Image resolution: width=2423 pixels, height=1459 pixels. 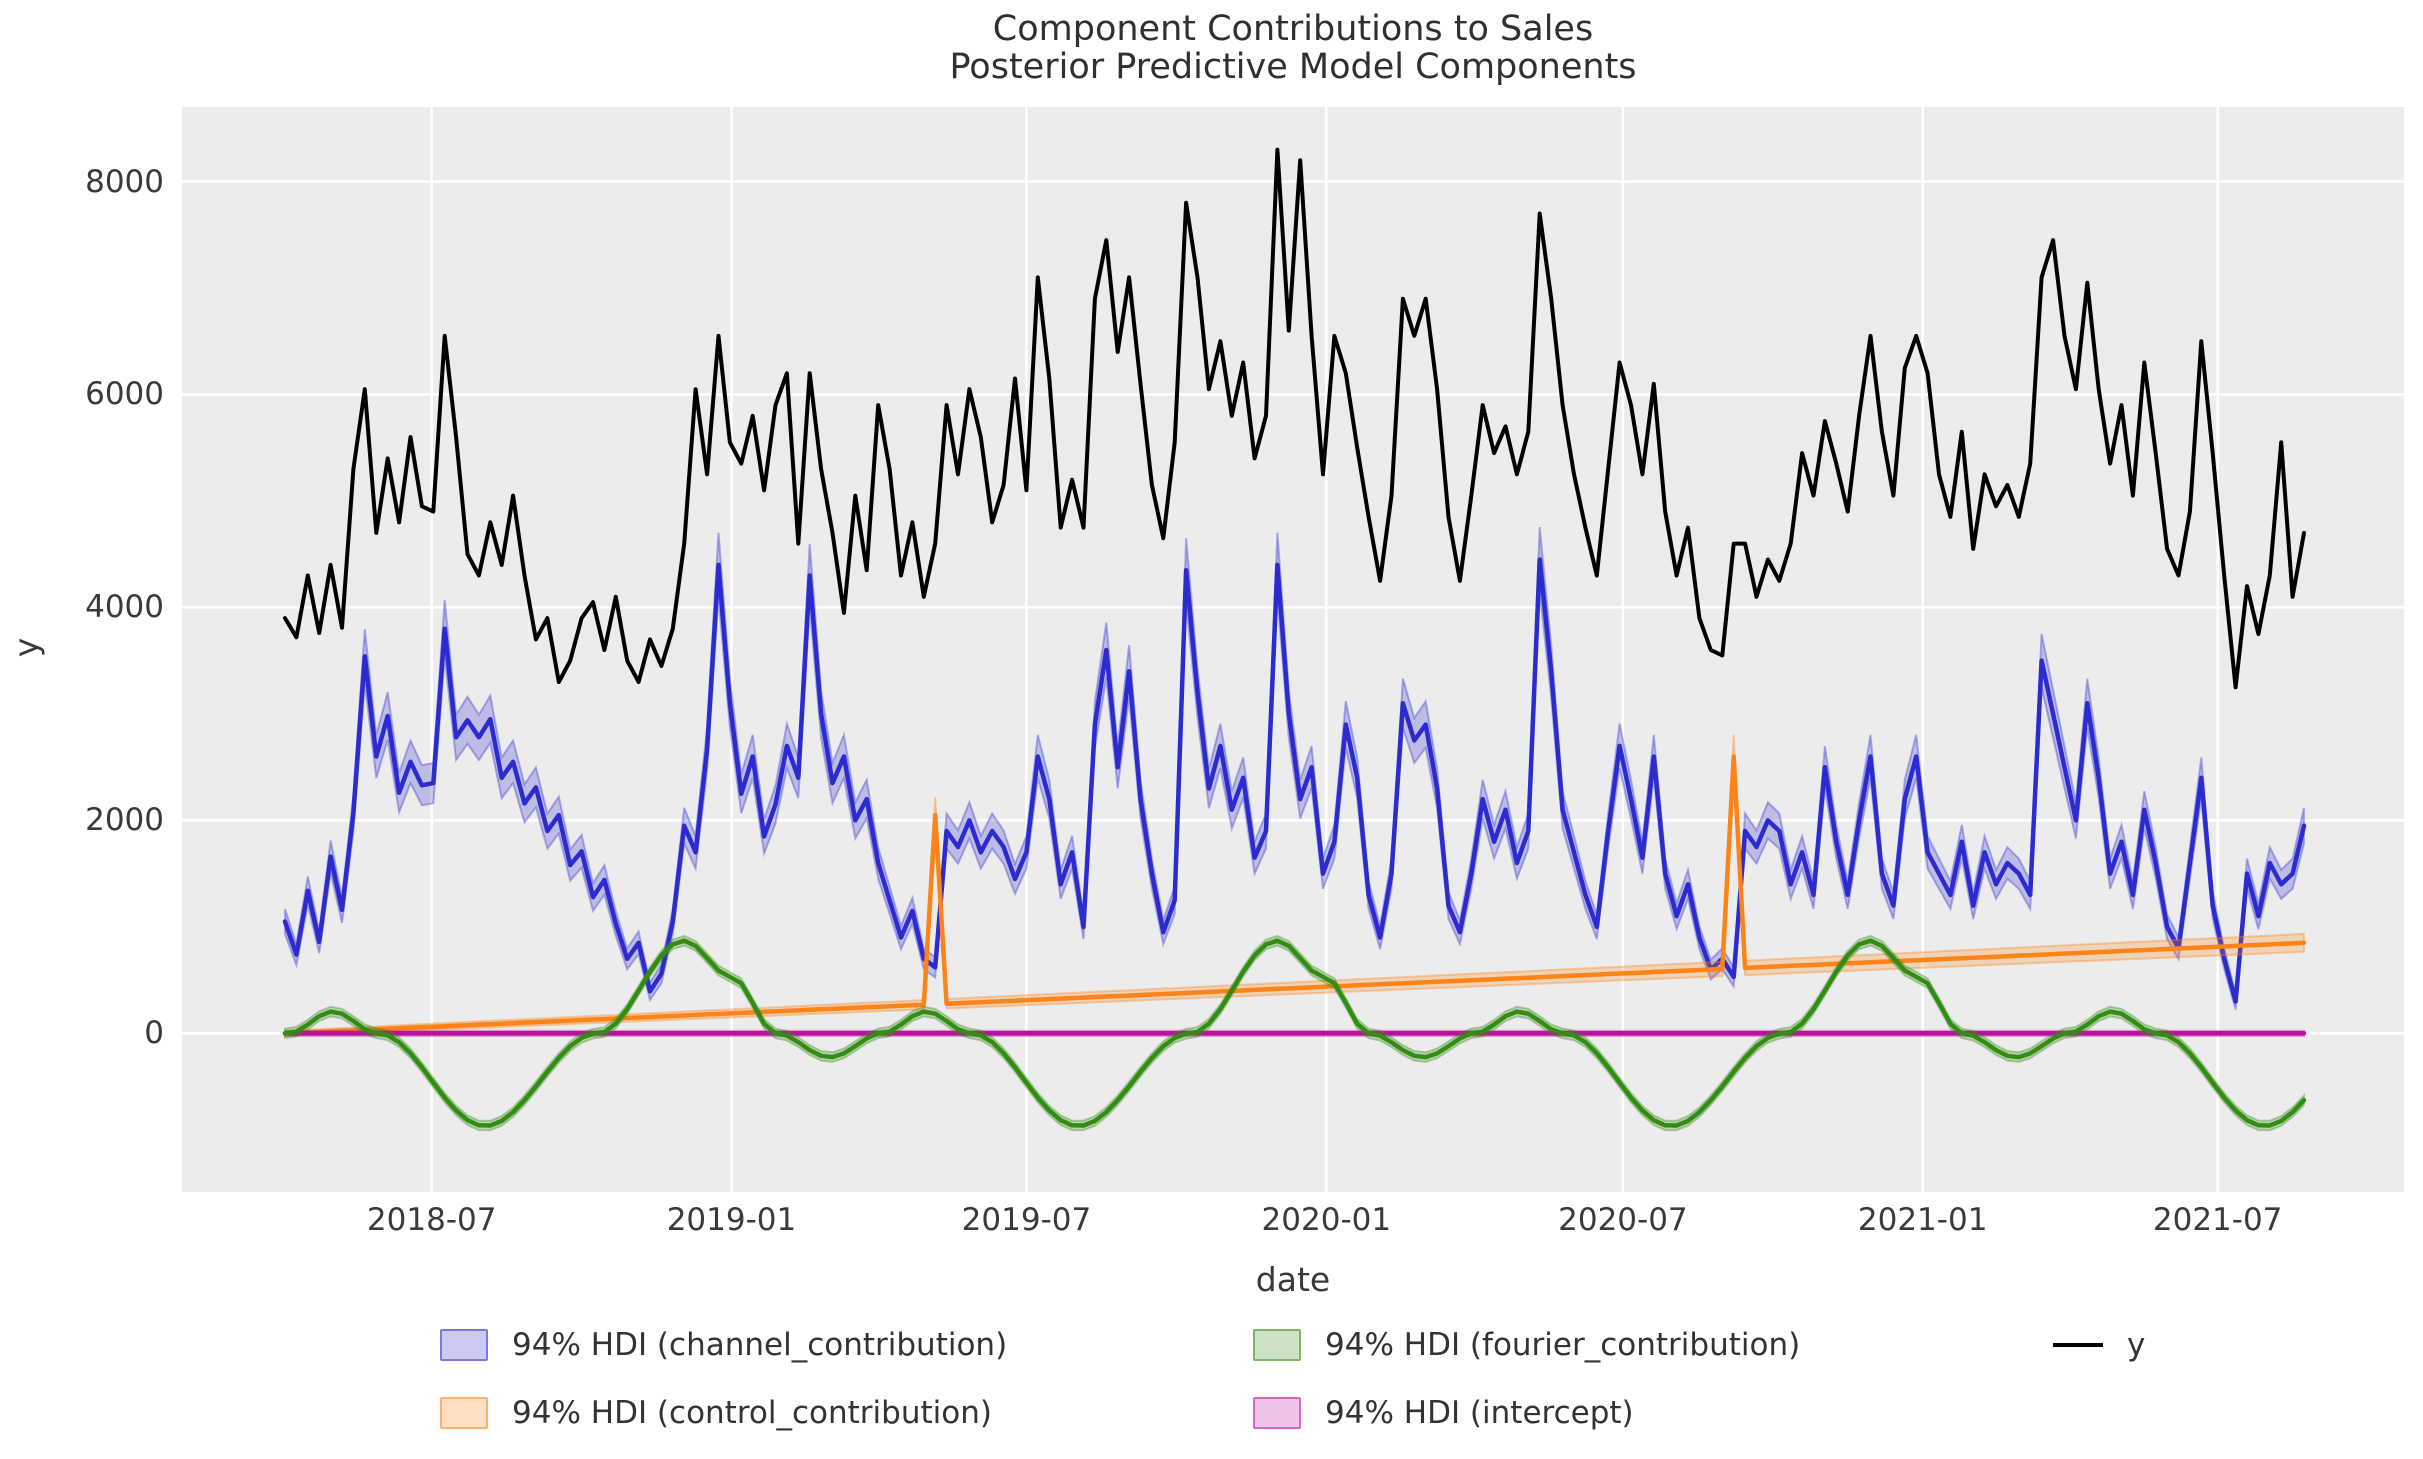 I want to click on legend-item-y: y, so click(x=2099, y=1345).